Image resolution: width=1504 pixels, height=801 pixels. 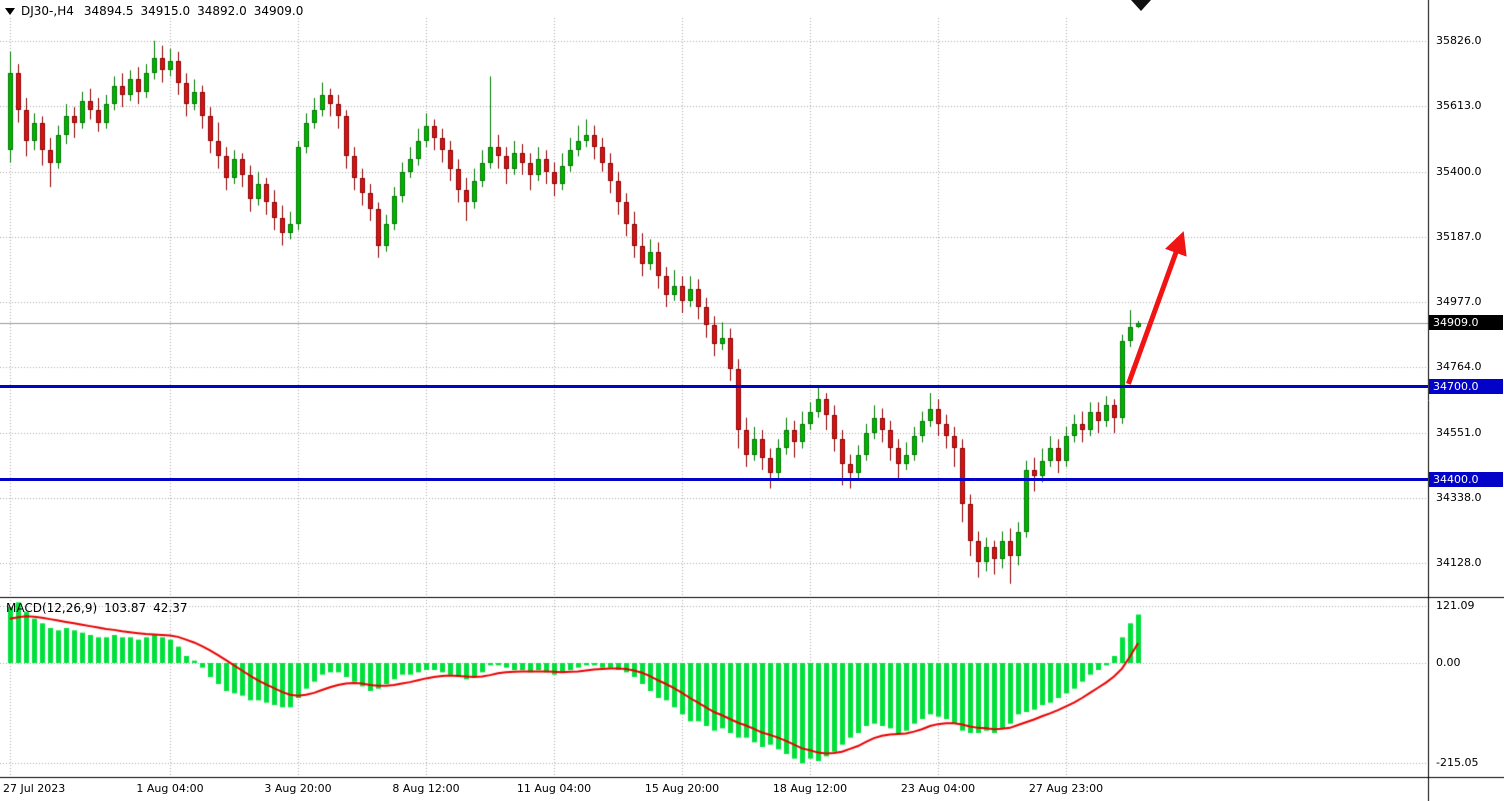 I want to click on macd-tick-label: -215.05, so click(x=1457, y=763).